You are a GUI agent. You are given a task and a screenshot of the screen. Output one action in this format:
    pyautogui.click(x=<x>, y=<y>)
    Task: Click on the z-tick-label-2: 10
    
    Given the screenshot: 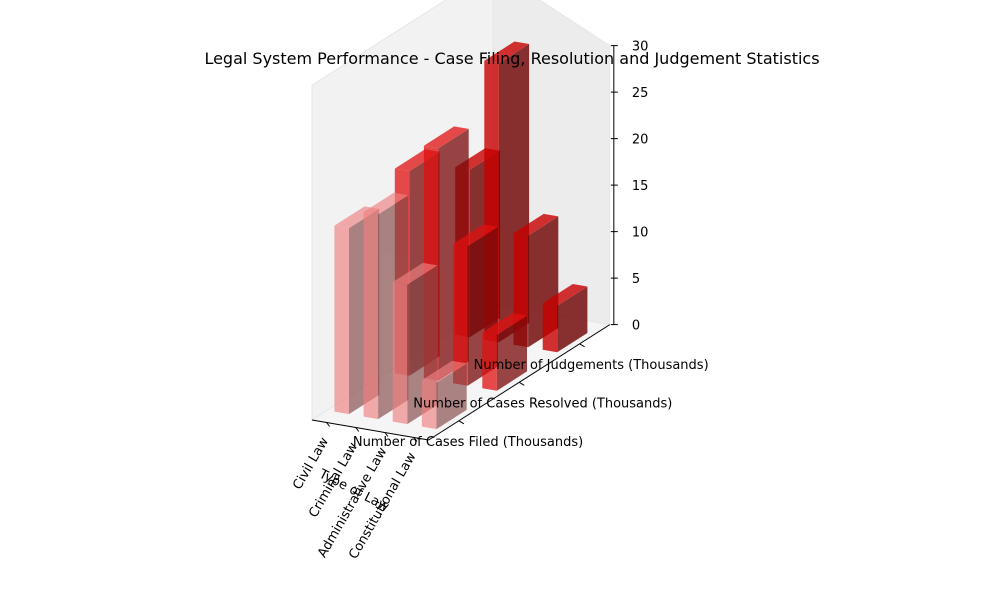 What is the action you would take?
    pyautogui.click(x=640, y=233)
    